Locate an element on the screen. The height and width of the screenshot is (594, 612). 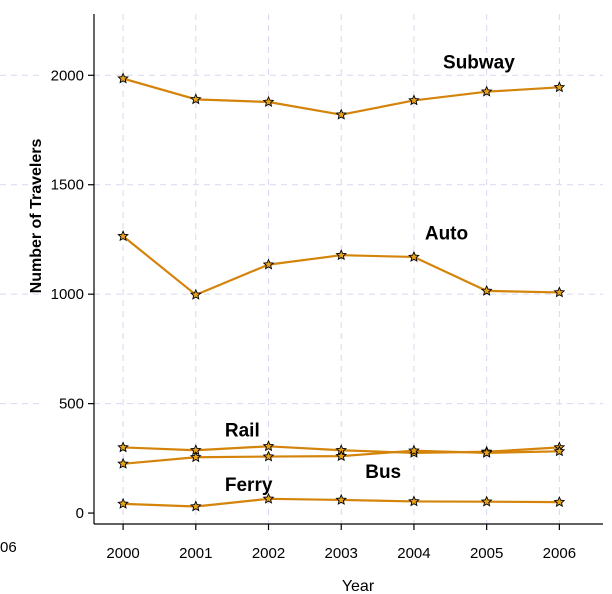
y-tick-label-500: 500 is located at coordinates (71, 404).